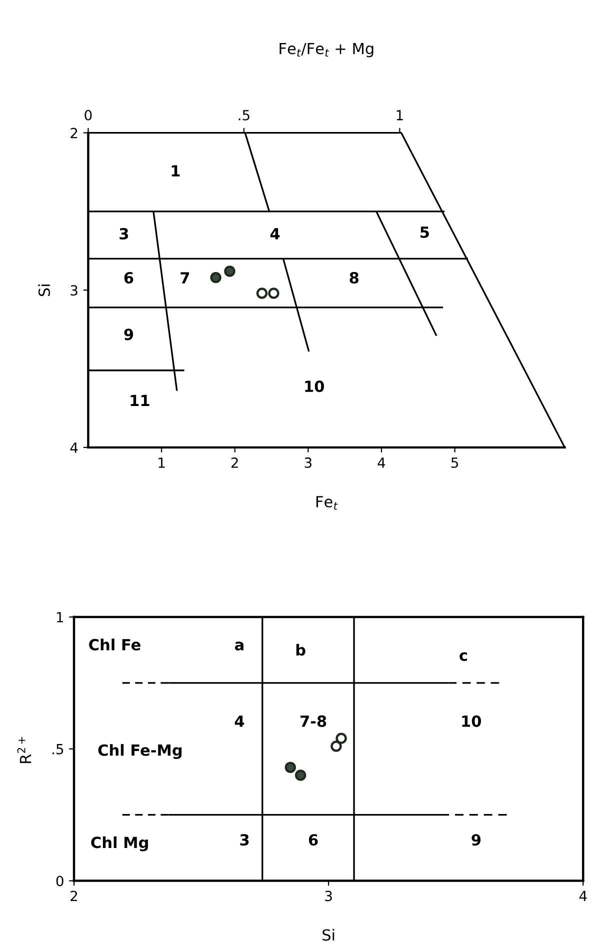 This screenshot has height=942, width=592. I want to click on annotation: 8, so click(354, 278).